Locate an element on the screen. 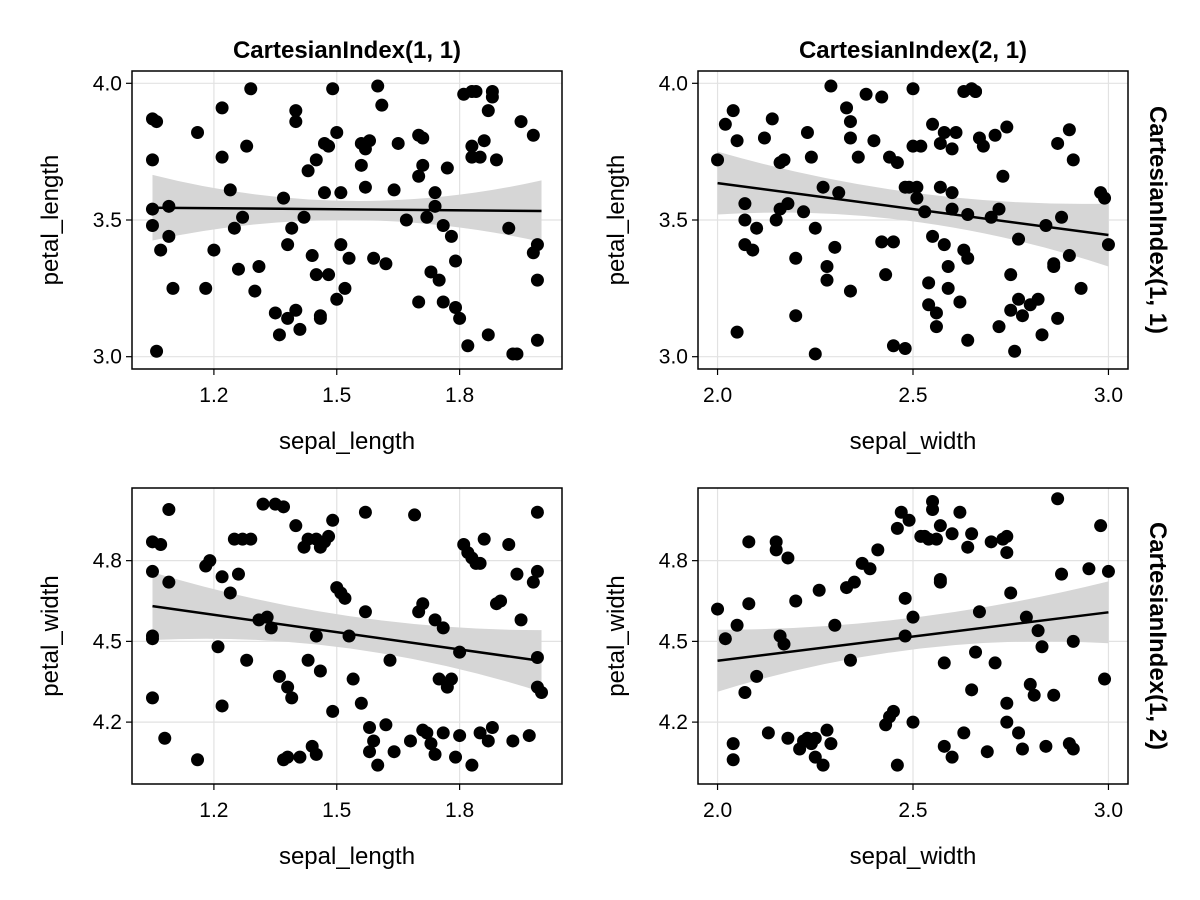 The height and width of the screenshot is (900, 1200). y-tick-label: 4.0 is located at coordinates (107, 83).